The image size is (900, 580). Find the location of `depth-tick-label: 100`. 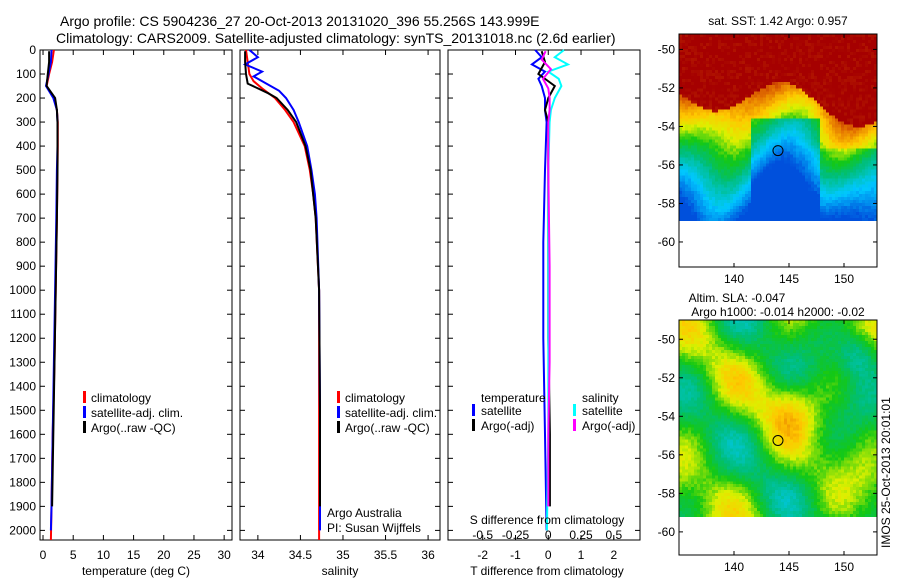

depth-tick-label: 100 is located at coordinates (26, 74).